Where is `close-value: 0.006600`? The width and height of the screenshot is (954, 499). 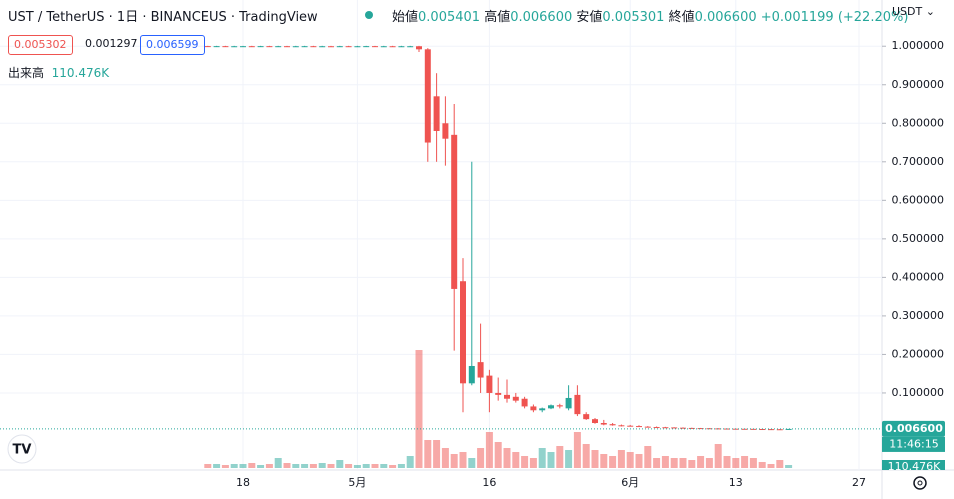 close-value: 0.006600 is located at coordinates (725, 17).